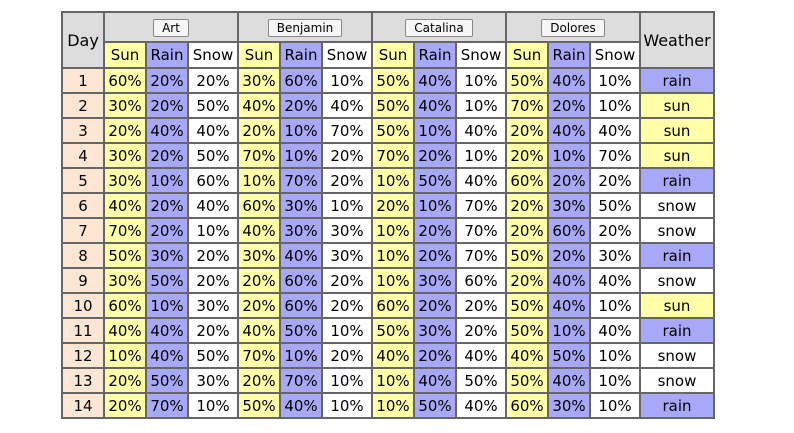 The height and width of the screenshot is (433, 794). I want to click on day-cell: 3, so click(83, 130).